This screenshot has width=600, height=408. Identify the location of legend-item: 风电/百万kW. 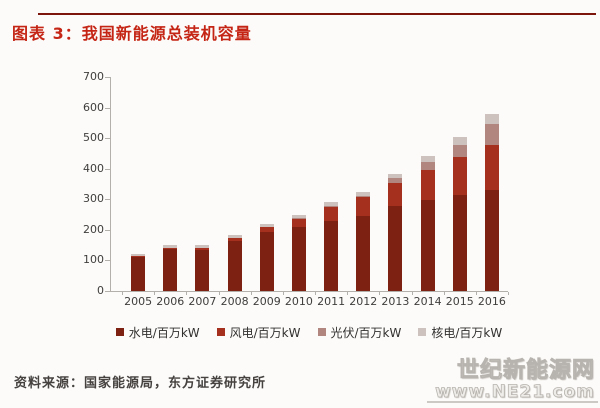
(258, 332).